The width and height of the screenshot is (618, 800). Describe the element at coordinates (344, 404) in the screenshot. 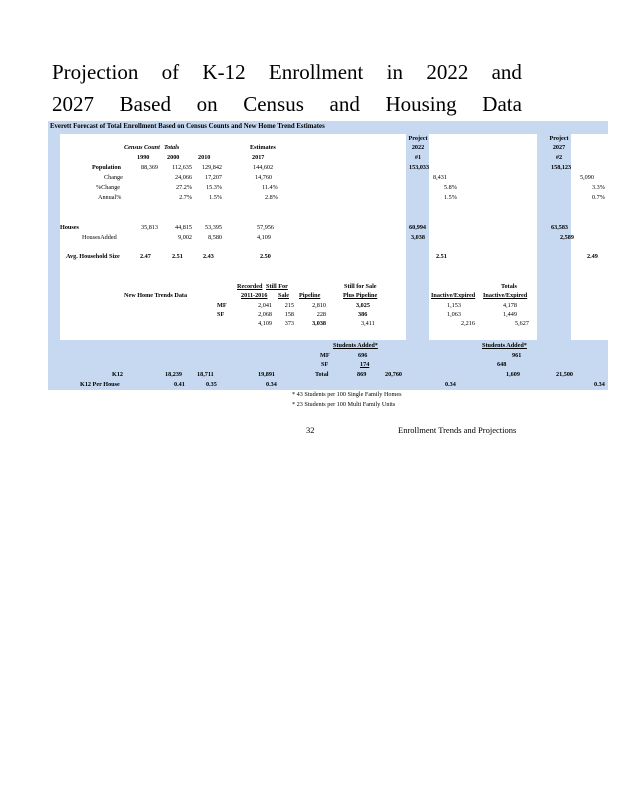

I see `footnote-2: * 23 Students per 100 Multi Family Units` at that location.